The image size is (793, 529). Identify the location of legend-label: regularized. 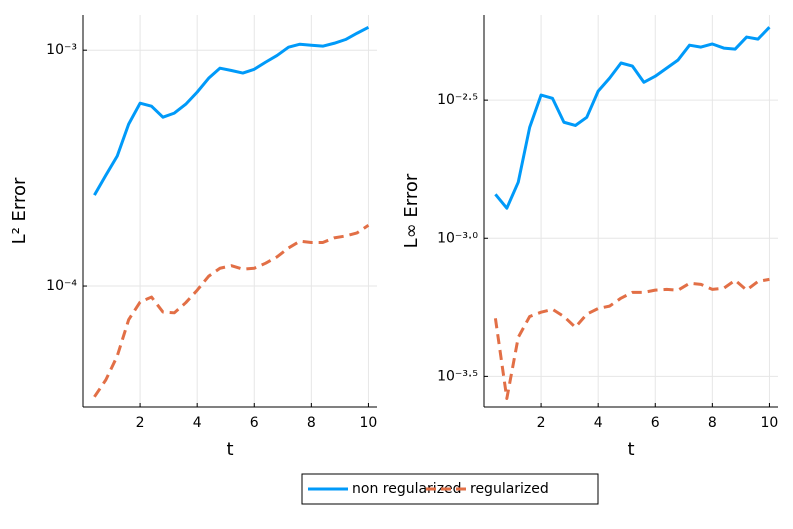
(509, 489).